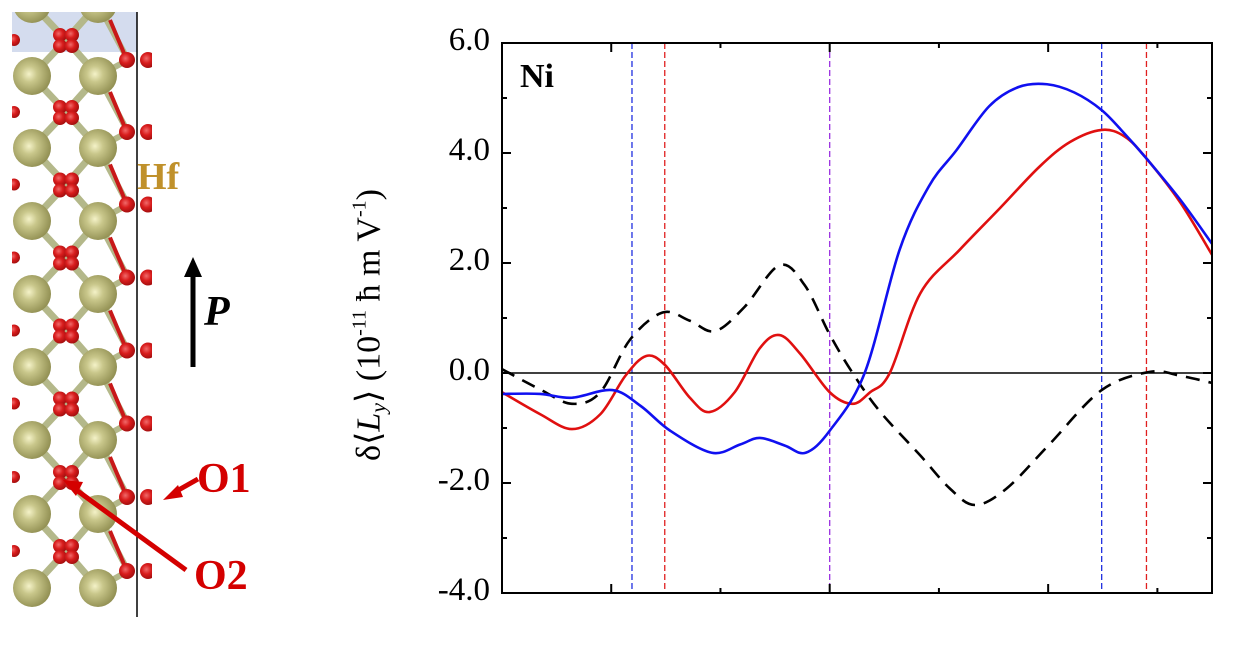 The width and height of the screenshot is (1237, 653). What do you see at coordinates (463, 590) in the screenshot?
I see `y-tick-label: -4.0` at bounding box center [463, 590].